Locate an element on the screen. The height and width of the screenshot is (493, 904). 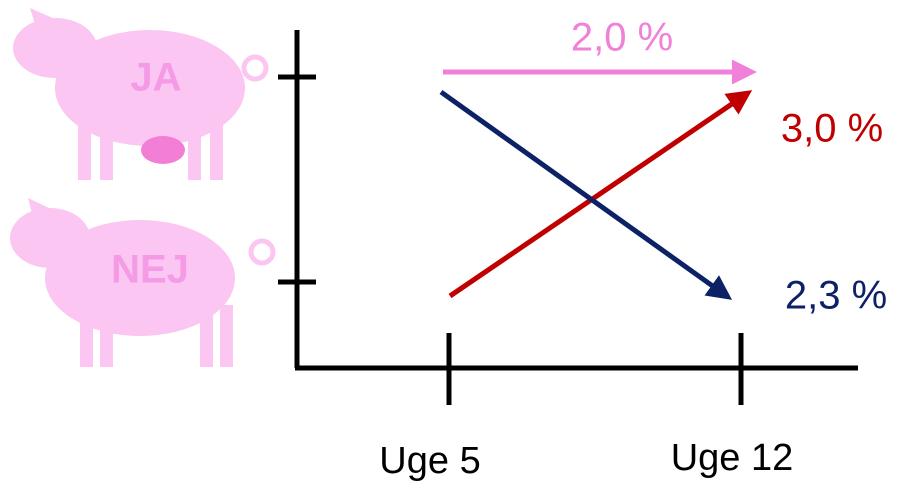
pig-label: NEJ is located at coordinates (150, 270).